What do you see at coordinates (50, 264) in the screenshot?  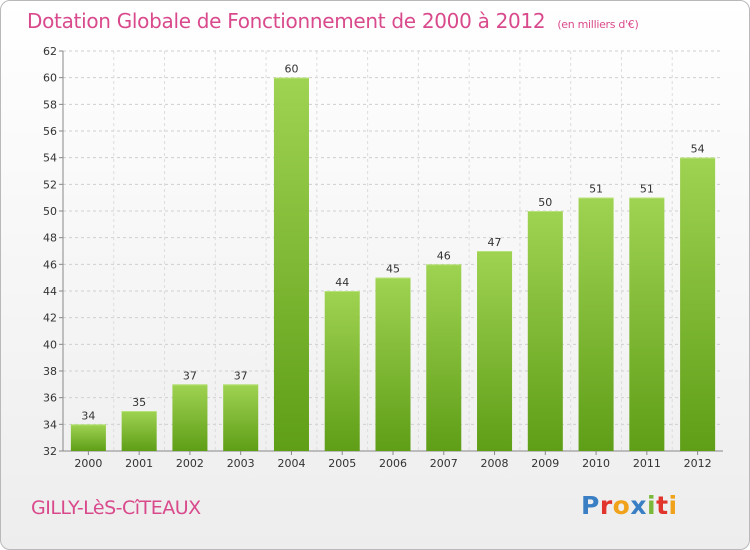 I see `y-tick-label: 46` at bounding box center [50, 264].